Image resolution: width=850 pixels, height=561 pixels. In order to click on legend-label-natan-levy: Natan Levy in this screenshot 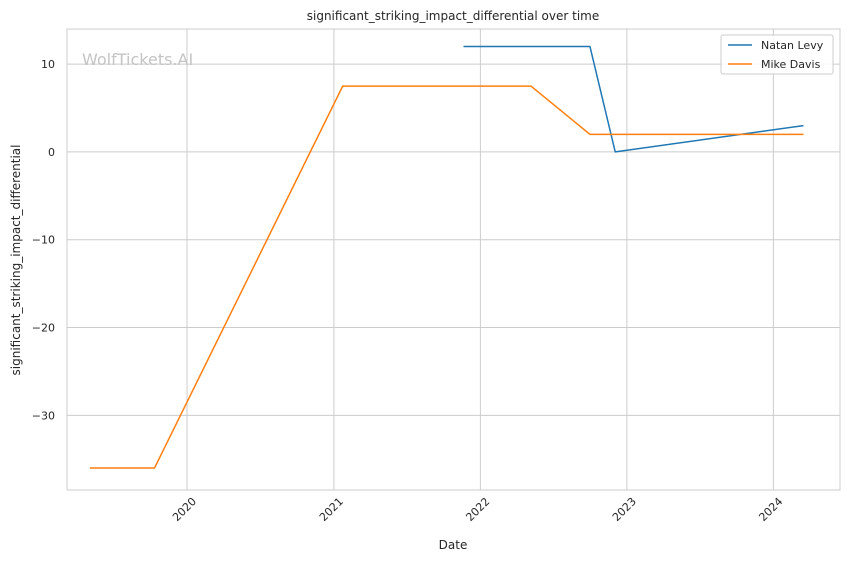, I will do `click(792, 45)`.